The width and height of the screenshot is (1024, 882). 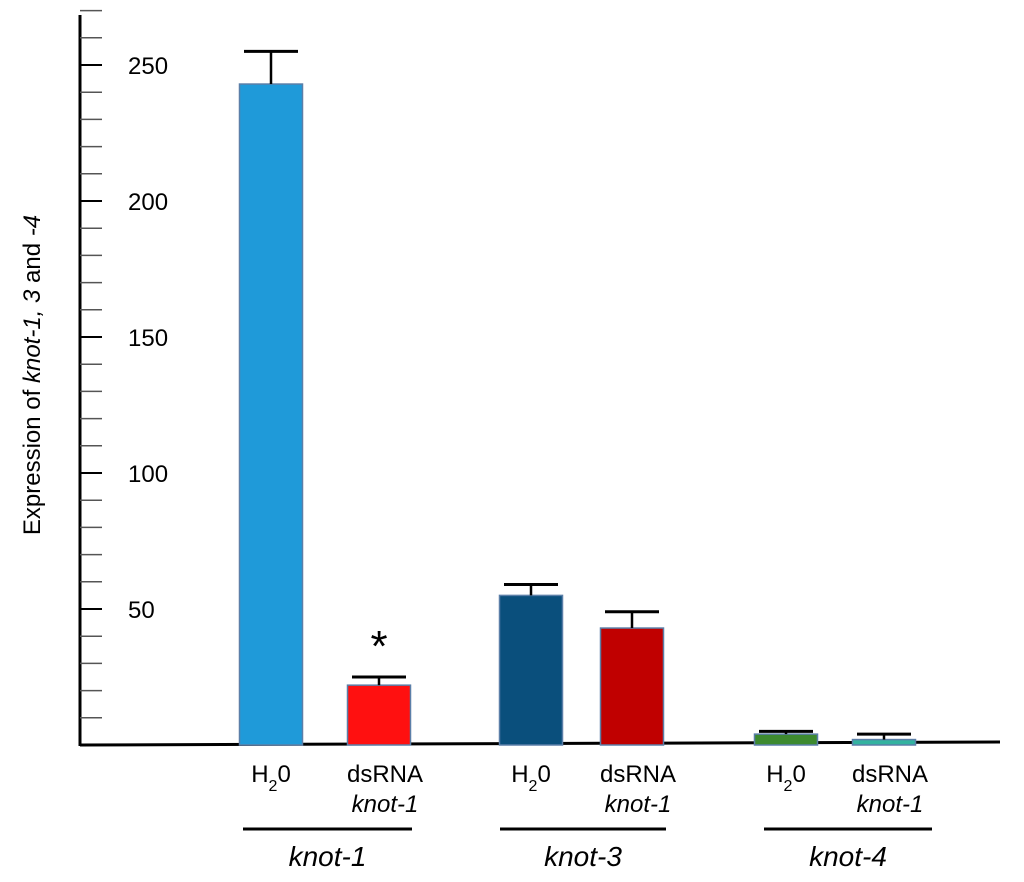 I want to click on group-label: knot-1, so click(x=328, y=856).